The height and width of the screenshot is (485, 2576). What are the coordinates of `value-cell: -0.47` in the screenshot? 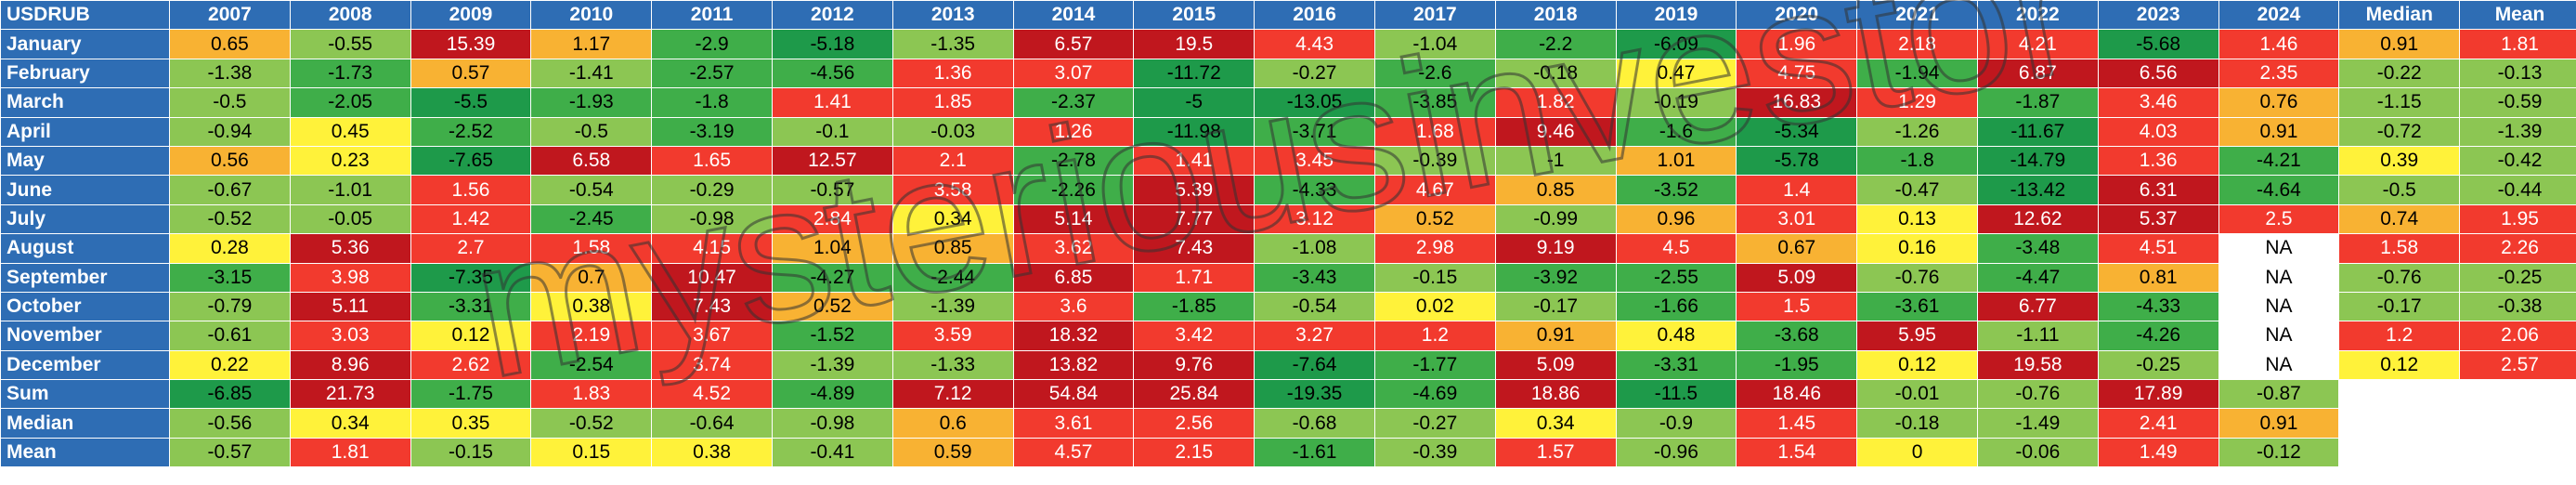 It's located at (1917, 190).